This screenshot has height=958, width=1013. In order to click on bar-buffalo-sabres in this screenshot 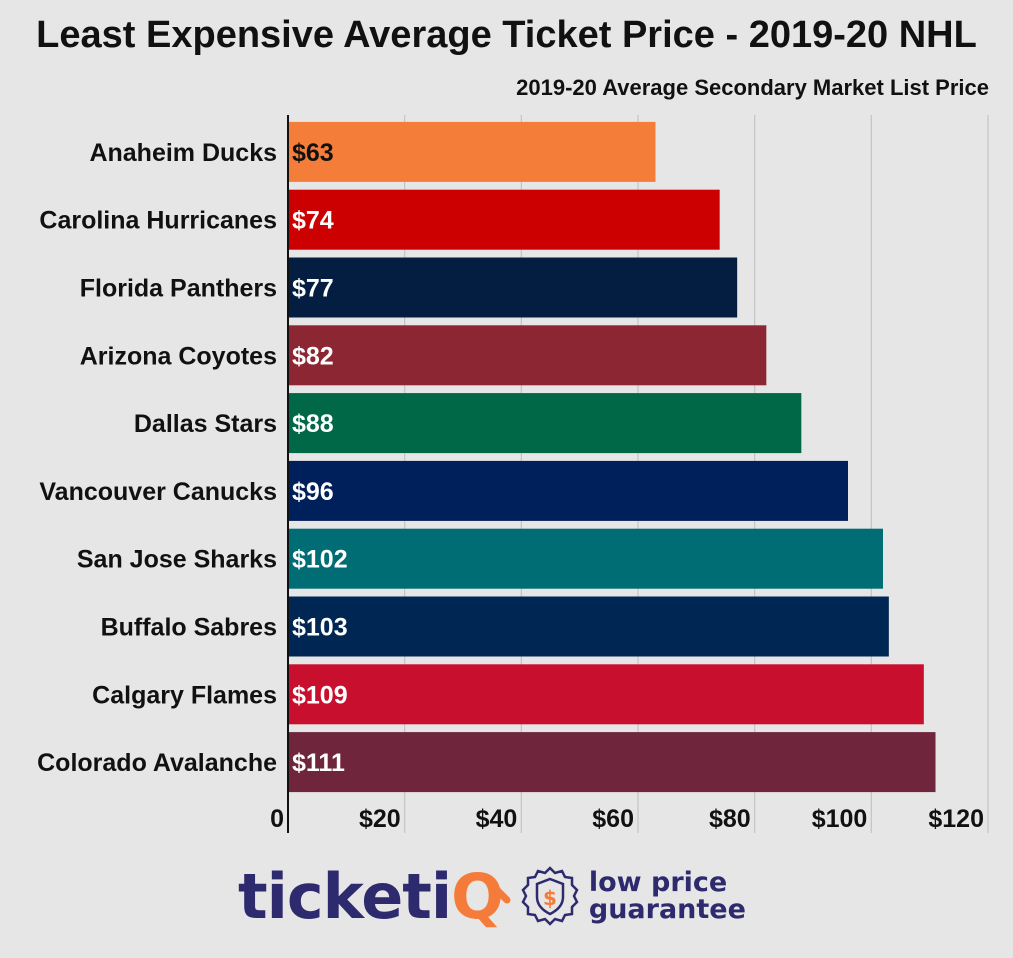, I will do `click(588, 626)`.